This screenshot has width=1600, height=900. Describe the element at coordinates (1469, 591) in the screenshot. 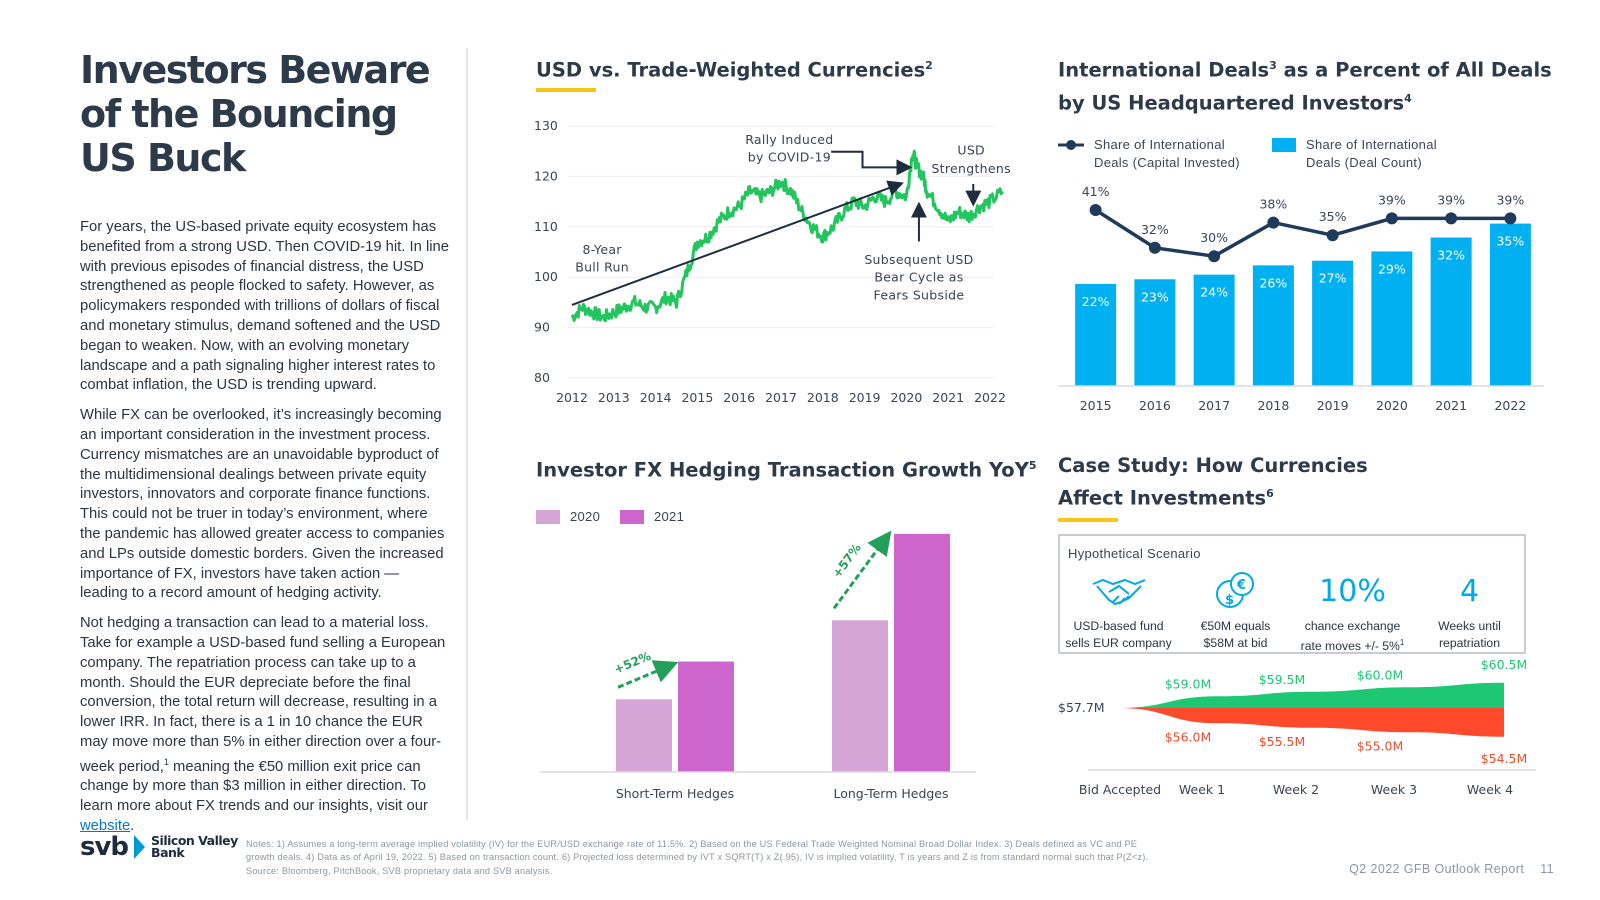

I see `scenario-big-number: 4` at that location.